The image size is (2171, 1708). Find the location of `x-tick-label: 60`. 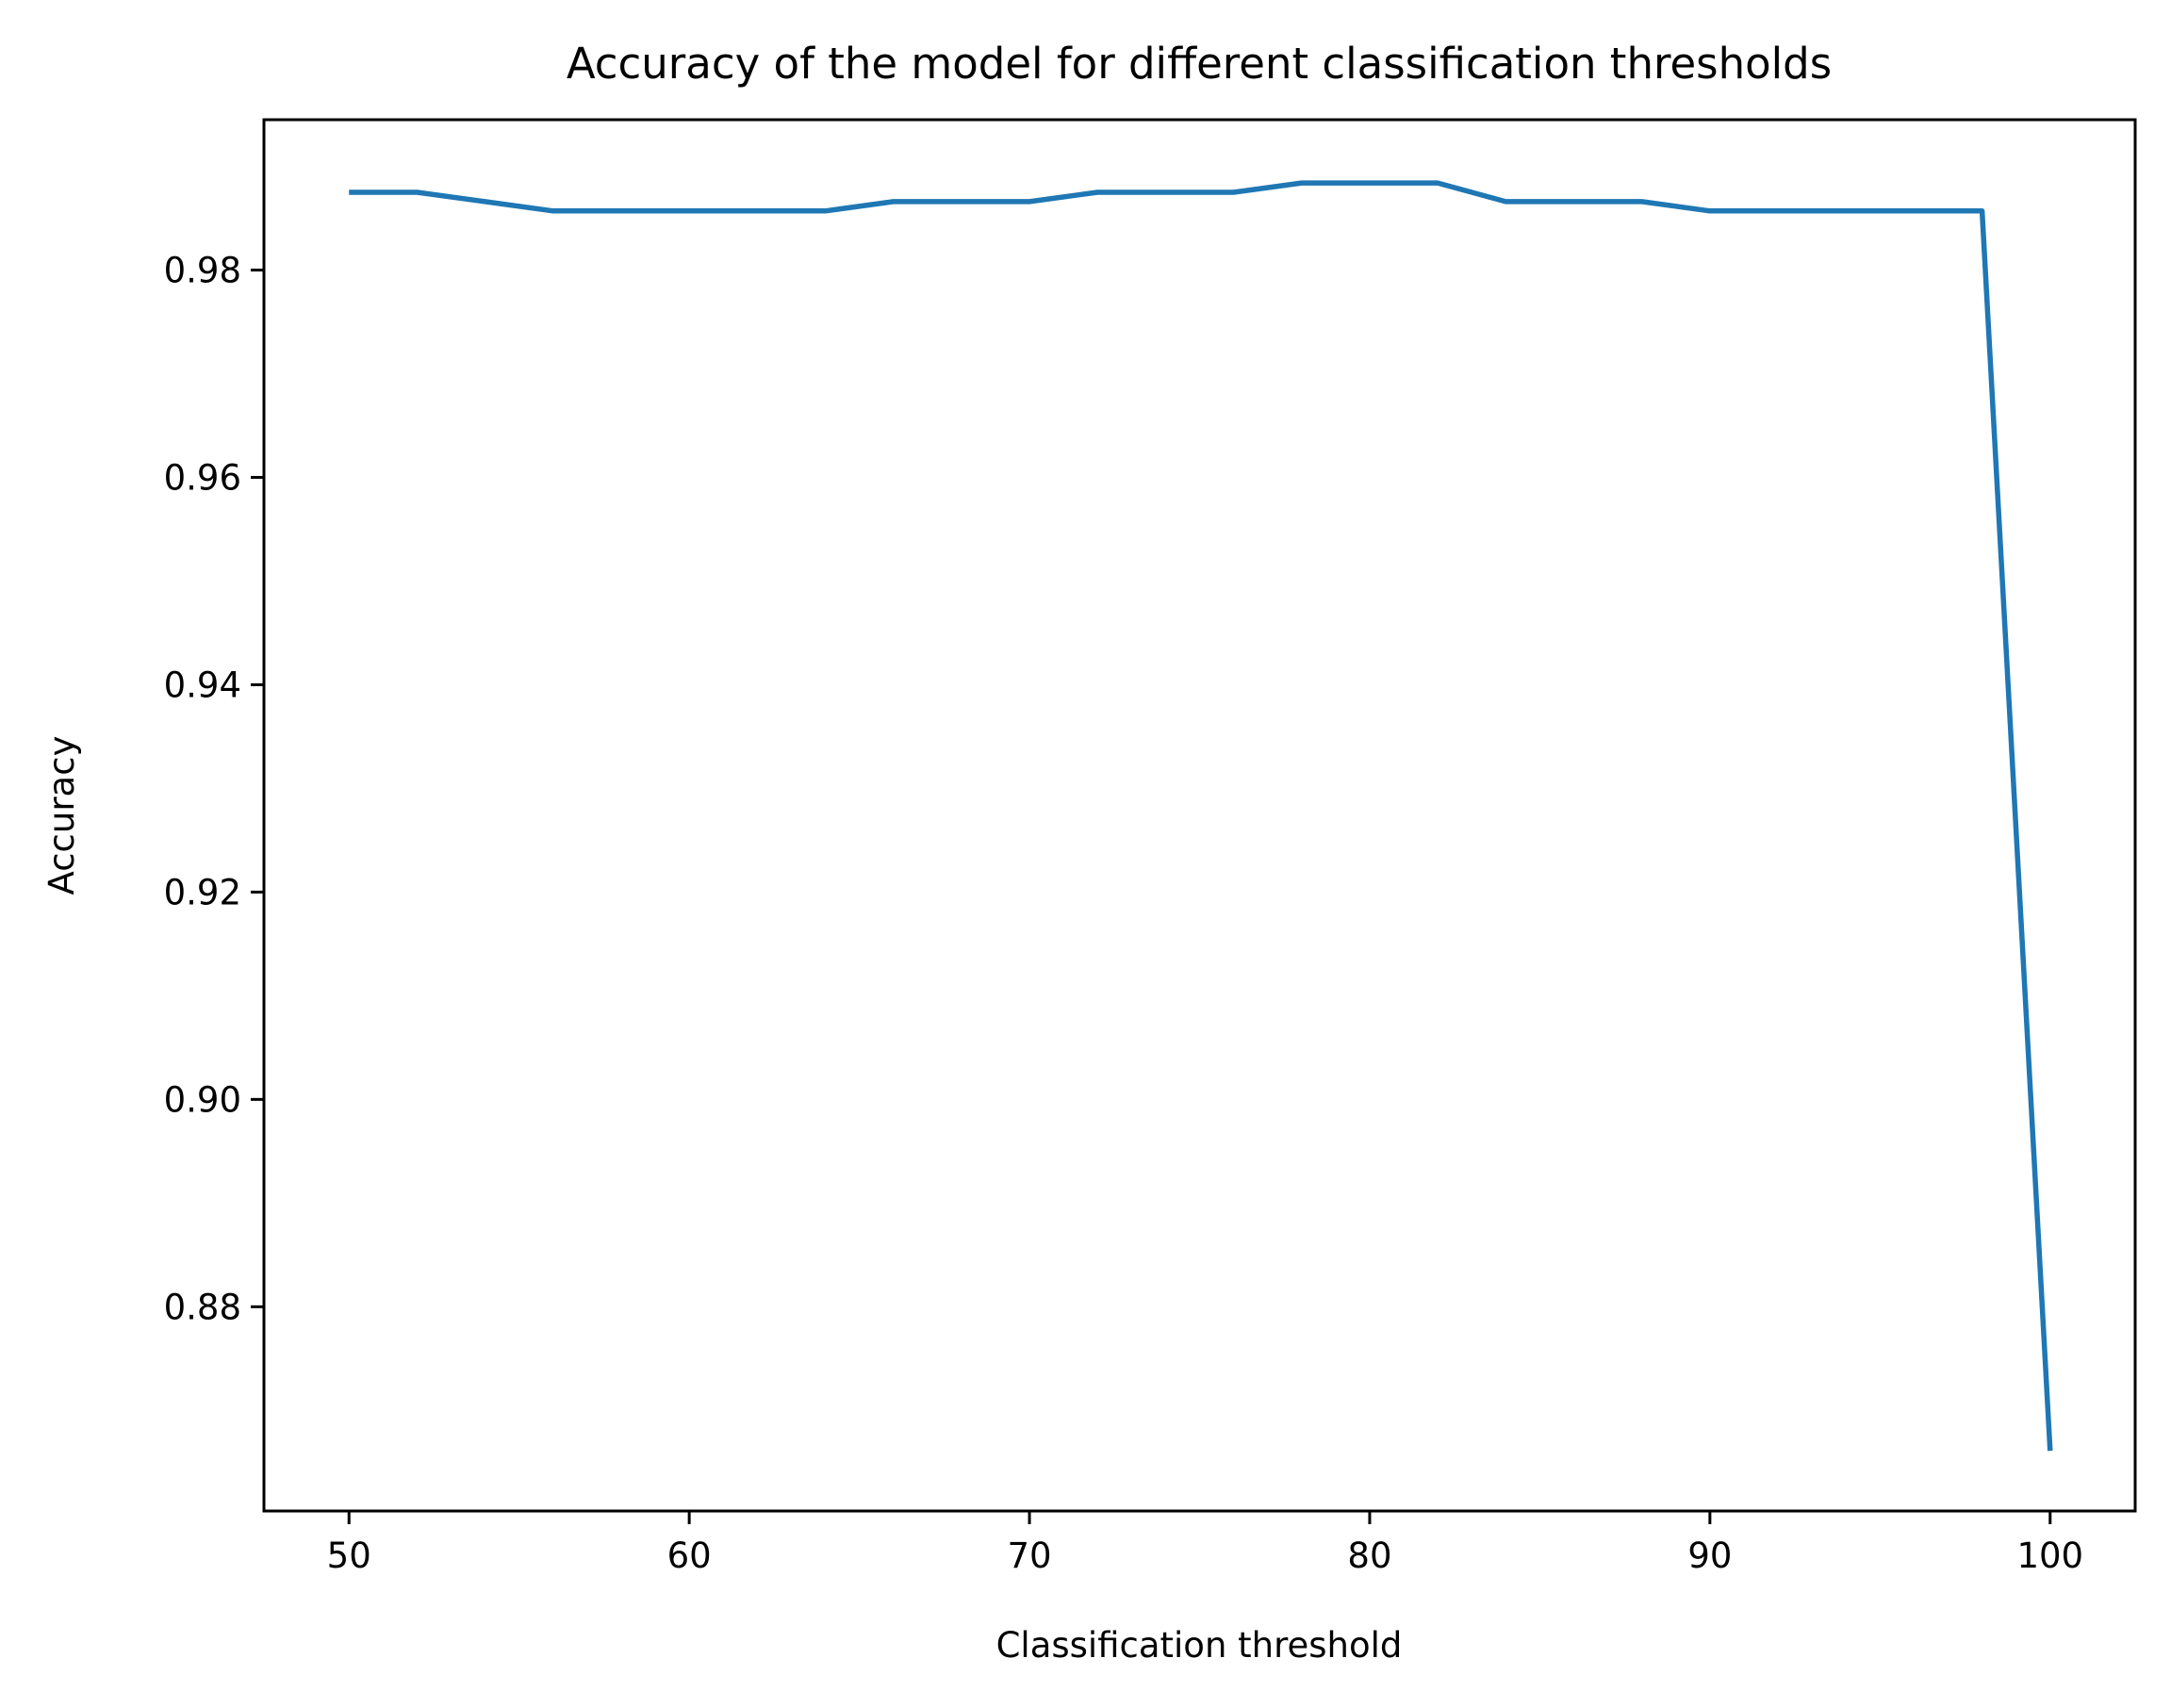

x-tick-label: 60 is located at coordinates (689, 1556).